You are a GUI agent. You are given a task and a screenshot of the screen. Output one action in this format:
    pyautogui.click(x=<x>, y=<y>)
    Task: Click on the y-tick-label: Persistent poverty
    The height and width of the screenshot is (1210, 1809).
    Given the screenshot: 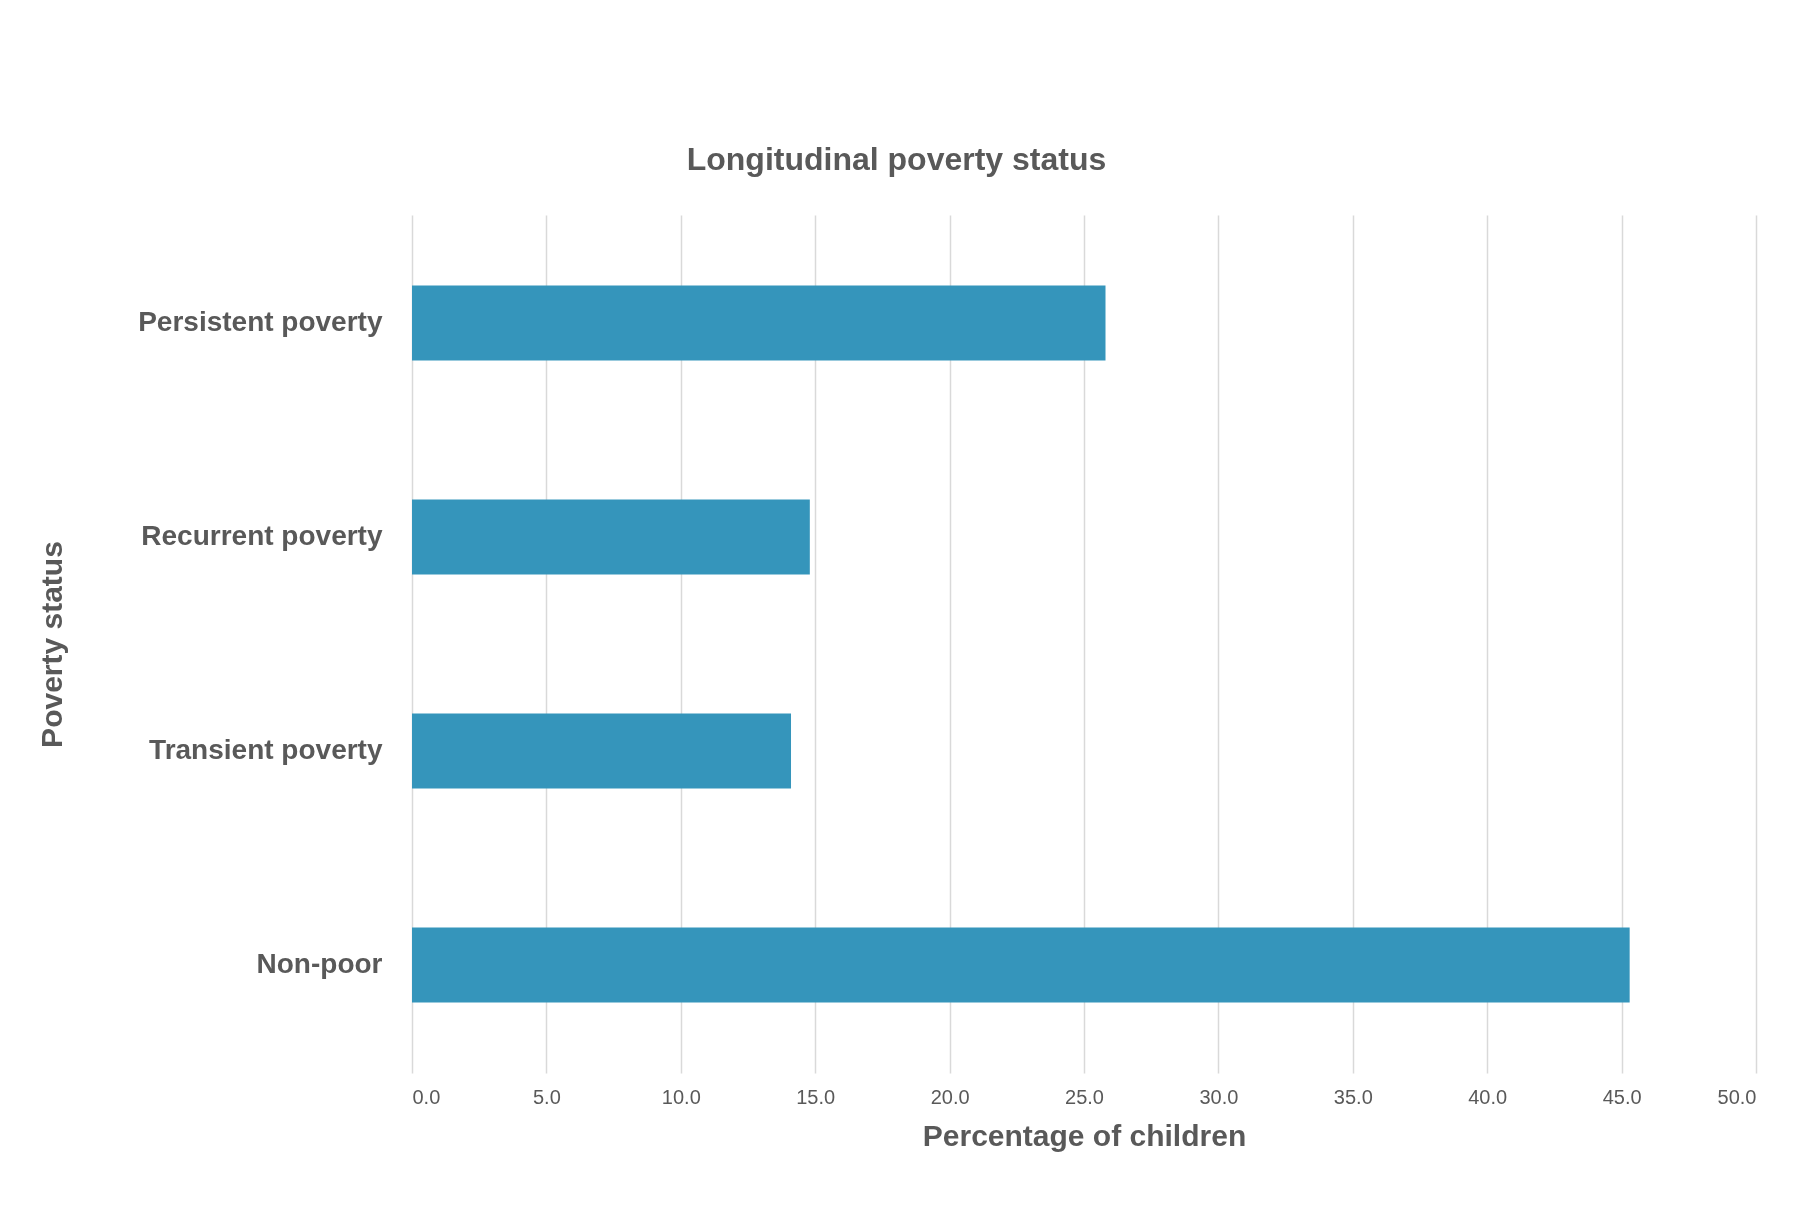 What is the action you would take?
    pyautogui.click(x=260, y=322)
    